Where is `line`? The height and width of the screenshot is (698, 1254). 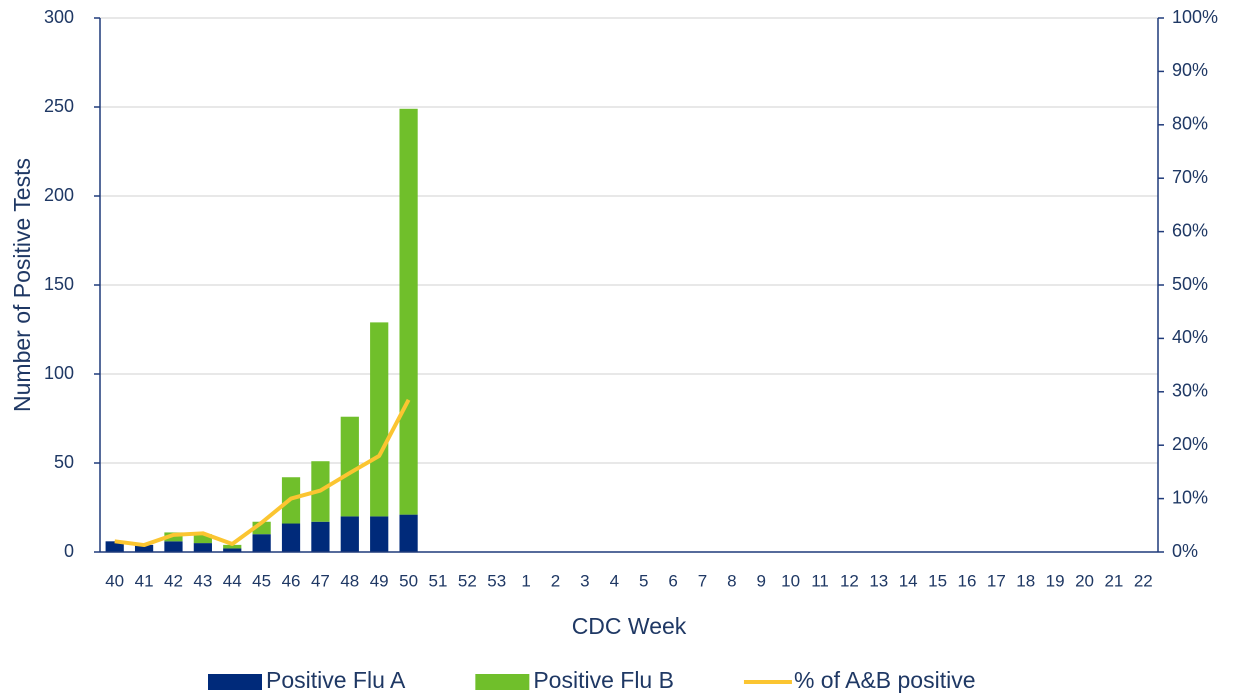
line is located at coordinates (262, 473).